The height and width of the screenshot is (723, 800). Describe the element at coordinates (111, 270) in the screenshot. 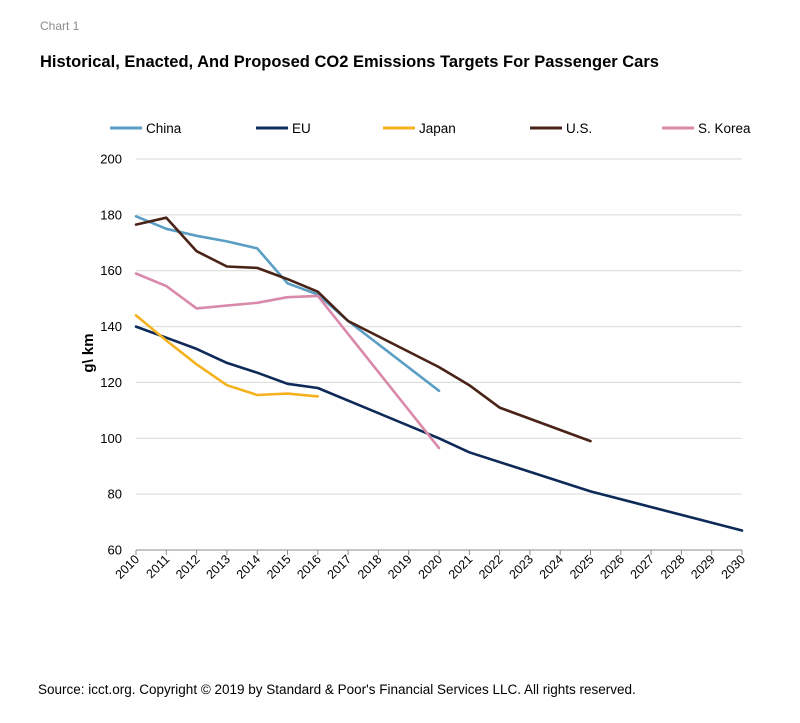

I see `y-tick-label-160: 160` at that location.